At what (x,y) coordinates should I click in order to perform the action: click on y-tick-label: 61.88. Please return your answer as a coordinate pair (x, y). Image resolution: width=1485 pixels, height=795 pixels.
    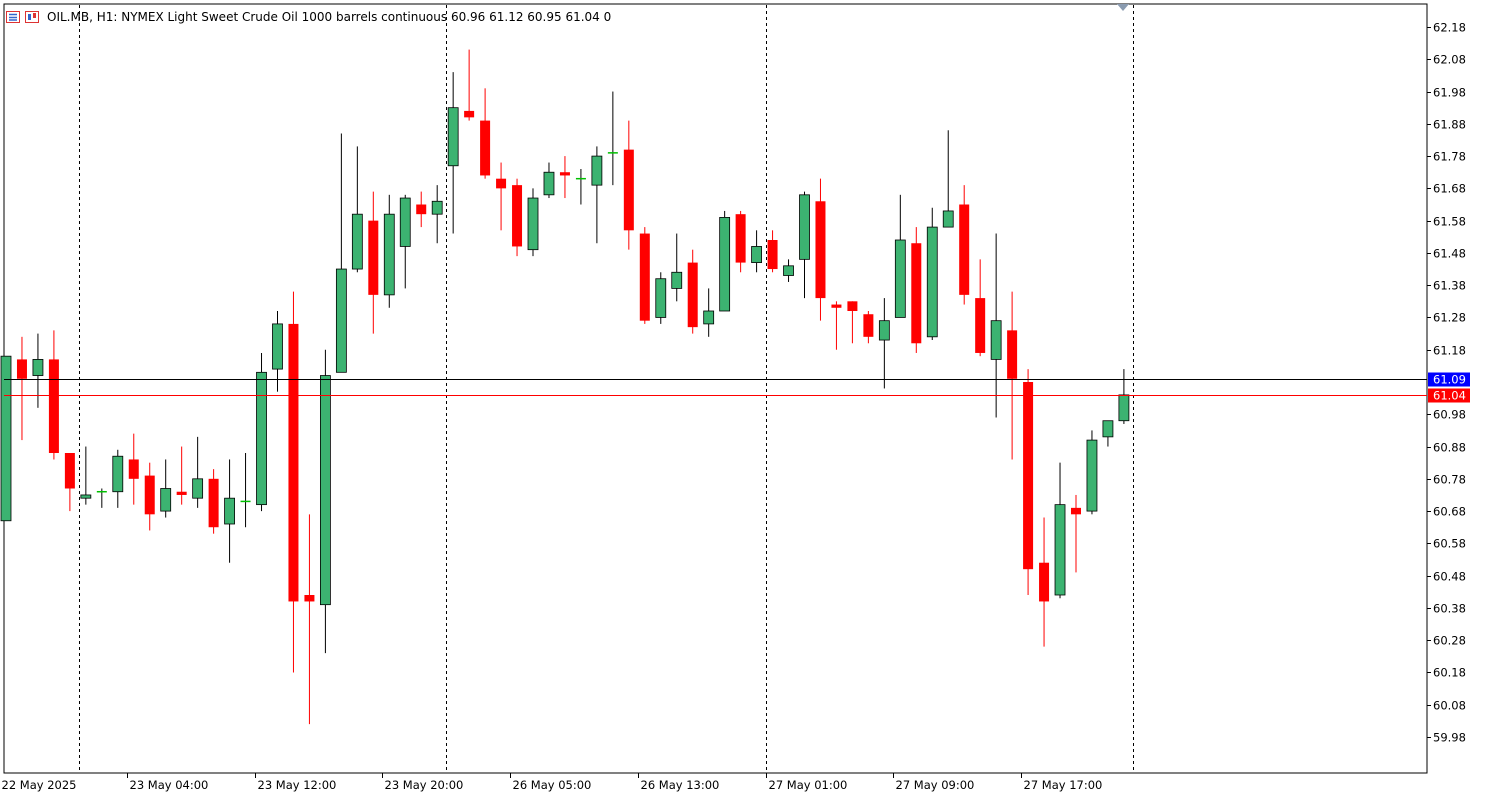
    Looking at the image, I should click on (1449, 125).